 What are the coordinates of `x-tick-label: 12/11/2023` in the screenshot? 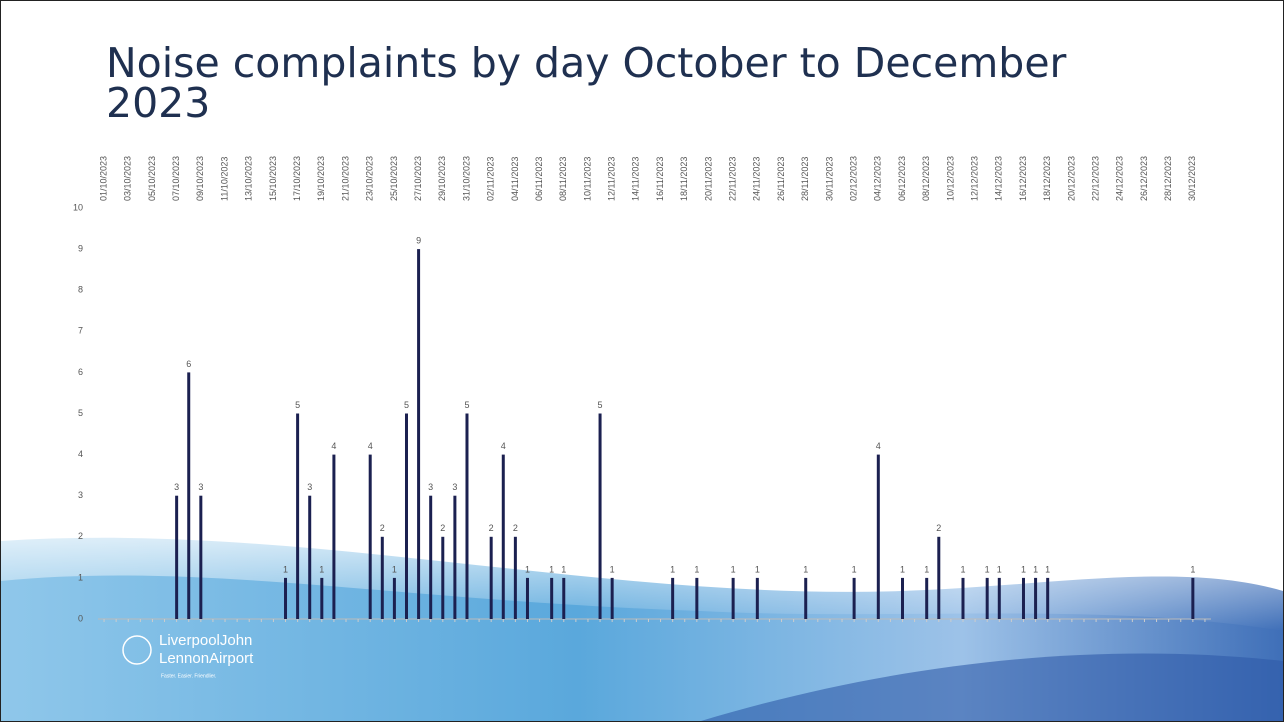 It's located at (612, 179).